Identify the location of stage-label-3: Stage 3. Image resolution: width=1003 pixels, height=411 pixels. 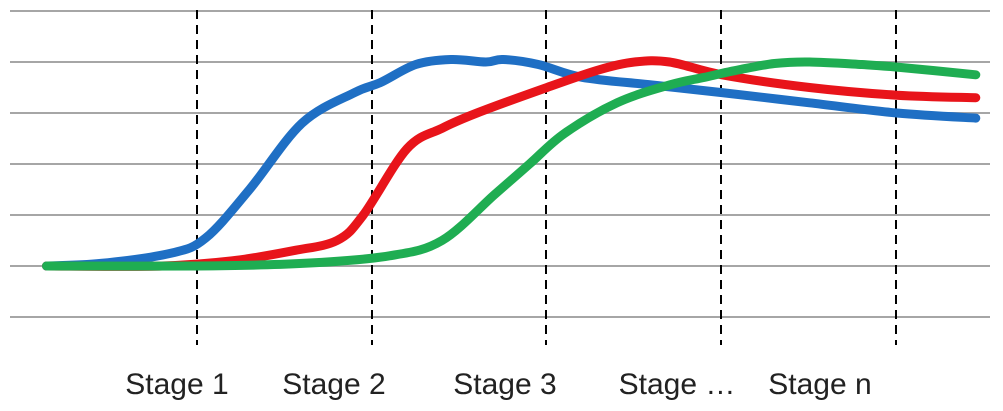
(505, 384).